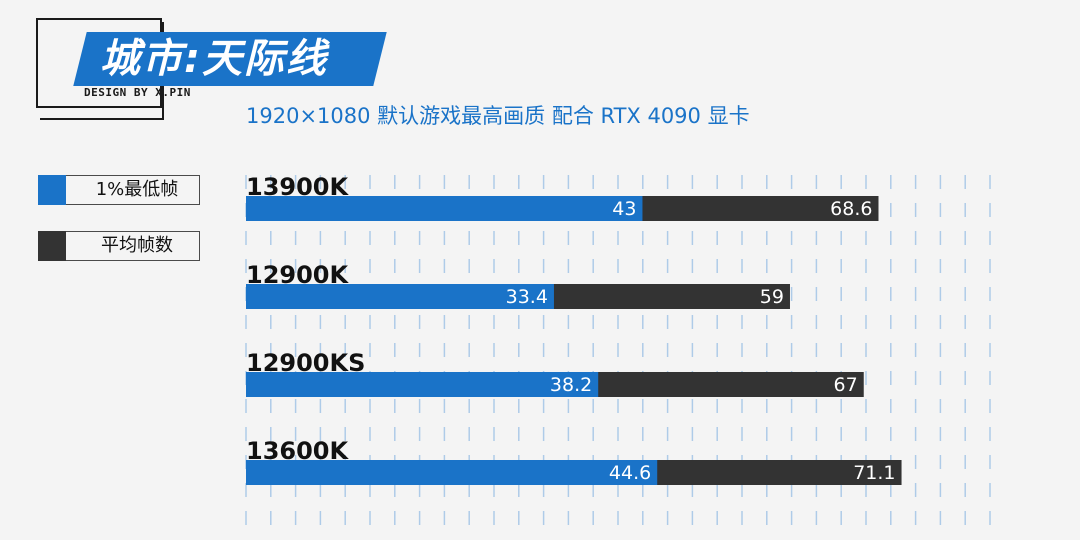  I want to click on design-credit: DESIGN BY X.PIN, so click(137, 92).